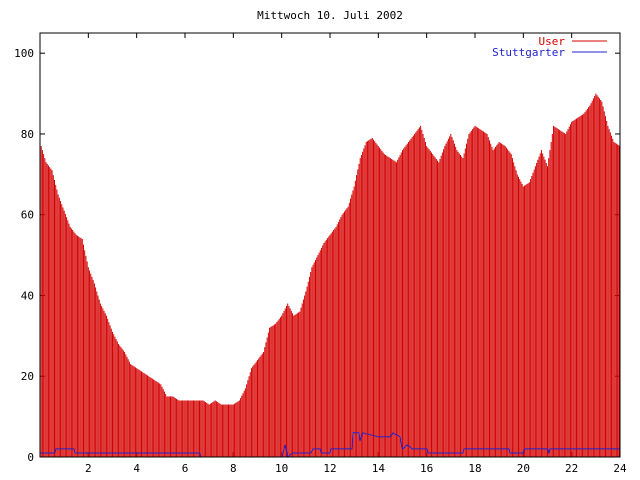 This screenshot has height=480, width=640. What do you see at coordinates (620, 468) in the screenshot?
I see `x-tick-label: 24` at bounding box center [620, 468].